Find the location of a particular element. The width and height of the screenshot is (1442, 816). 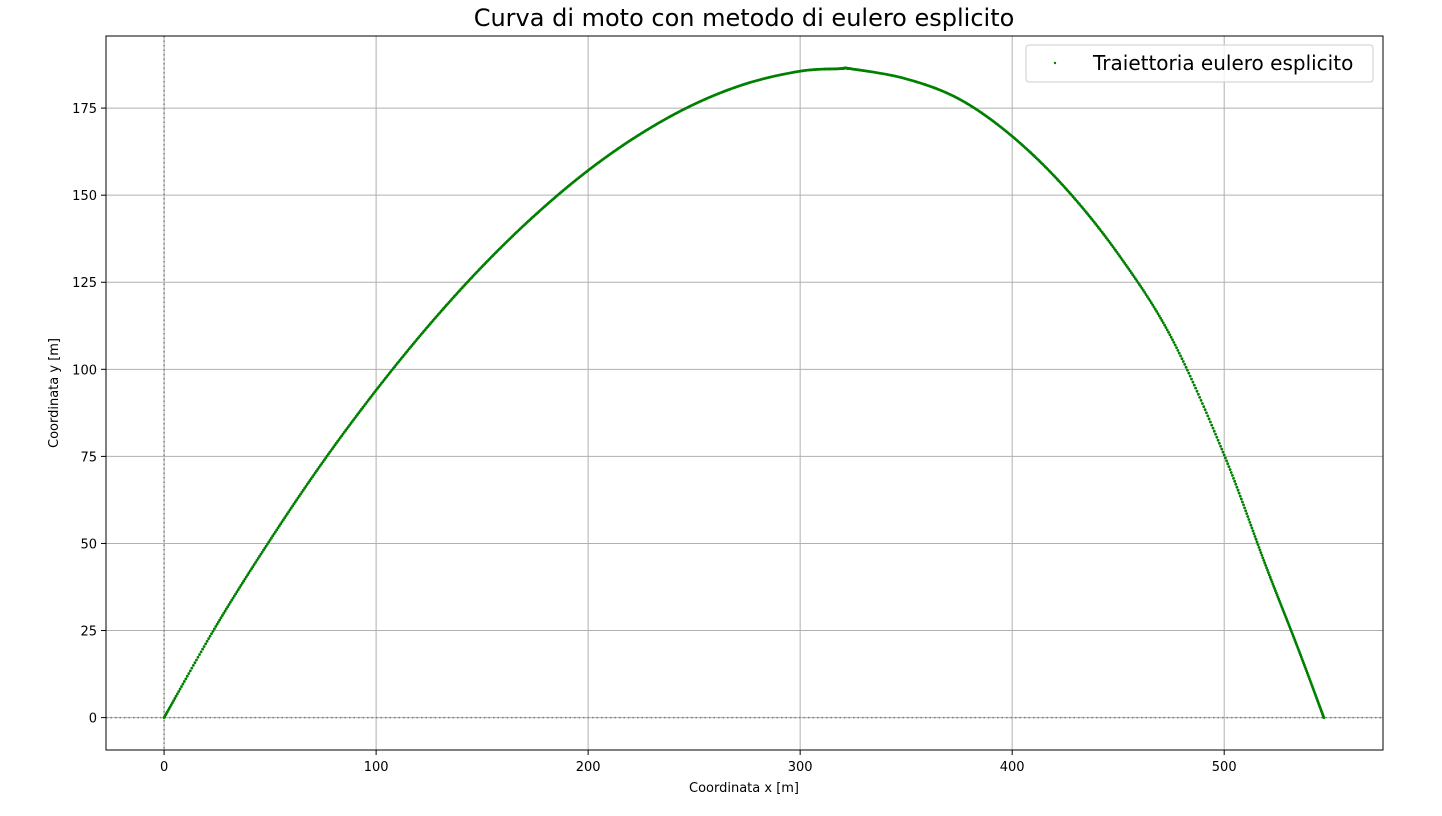

x-tick-label: 0 is located at coordinates (164, 767).